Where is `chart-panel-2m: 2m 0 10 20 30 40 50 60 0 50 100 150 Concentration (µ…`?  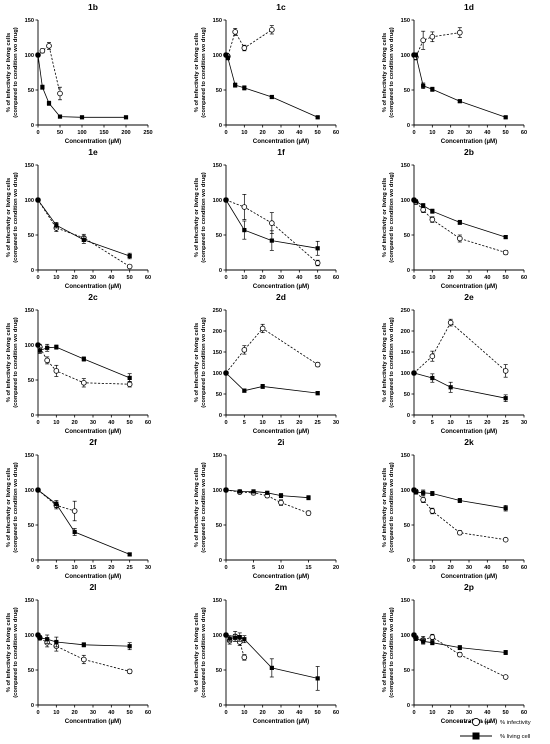 chart-panel-2m: 2m 0 10 20 30 40 50 60 0 50 100 150 Concentration (µ… is located at coordinates (266, 653).